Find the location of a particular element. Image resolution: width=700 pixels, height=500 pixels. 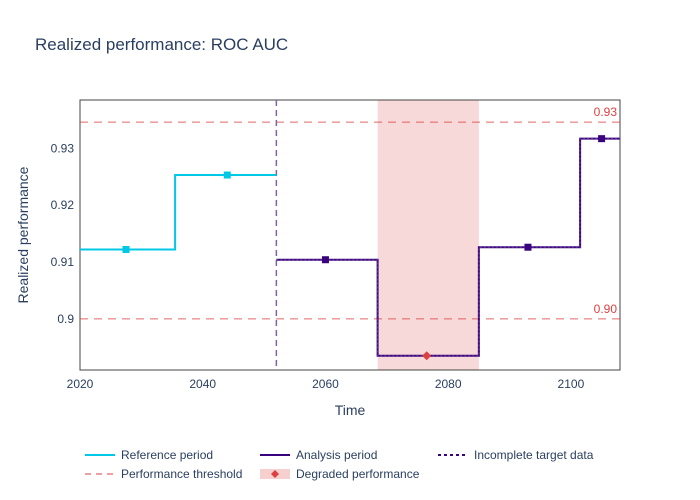

legend-label: Incomplete target data is located at coordinates (534, 455).